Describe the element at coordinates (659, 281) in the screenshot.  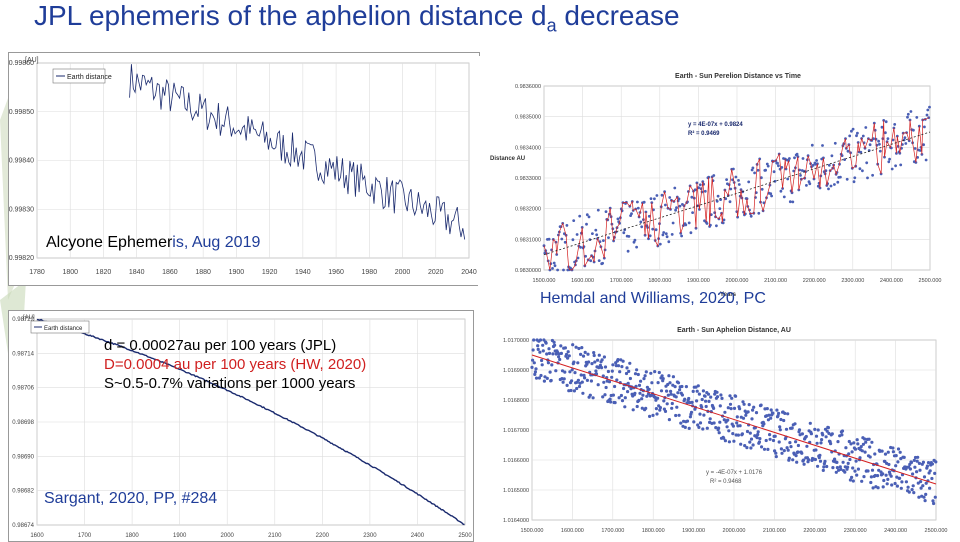
I see `x-tick-label: 1800.000` at that location.